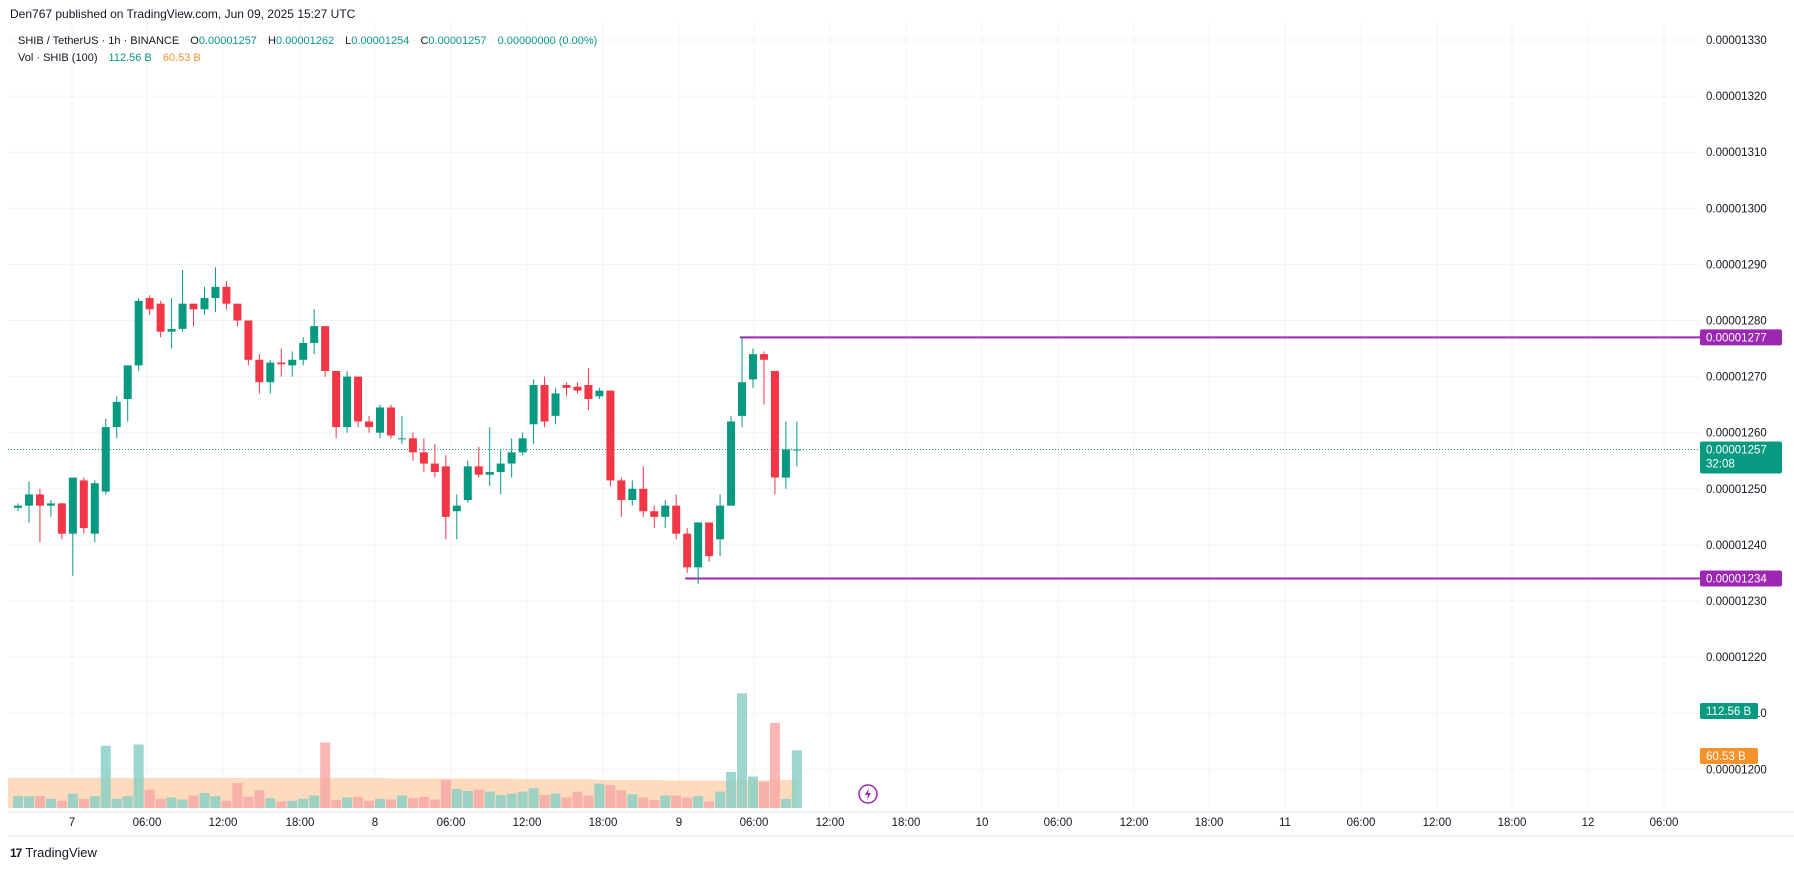  What do you see at coordinates (1736, 322) in the screenshot?
I see `y-tick-label: 0.00001280` at bounding box center [1736, 322].